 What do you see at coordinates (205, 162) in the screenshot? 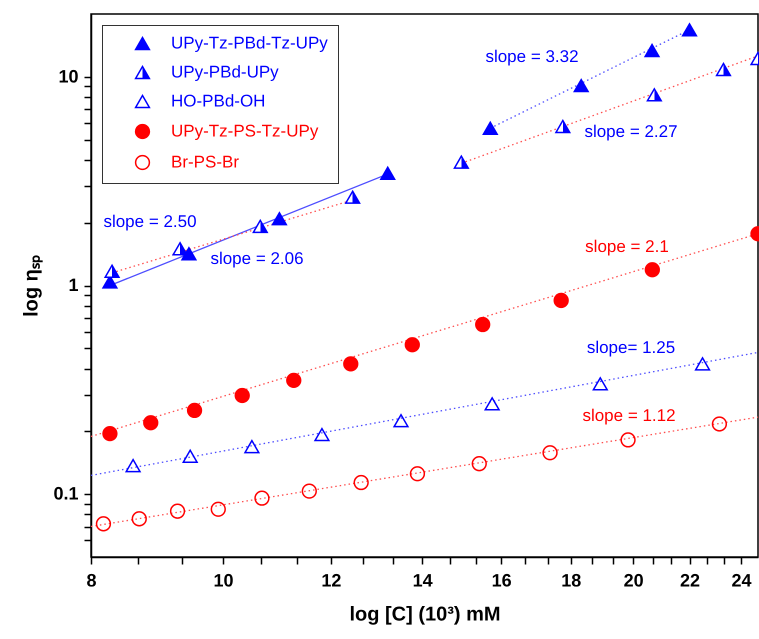
I see `legend-label: Br-PS-Br` at bounding box center [205, 162].